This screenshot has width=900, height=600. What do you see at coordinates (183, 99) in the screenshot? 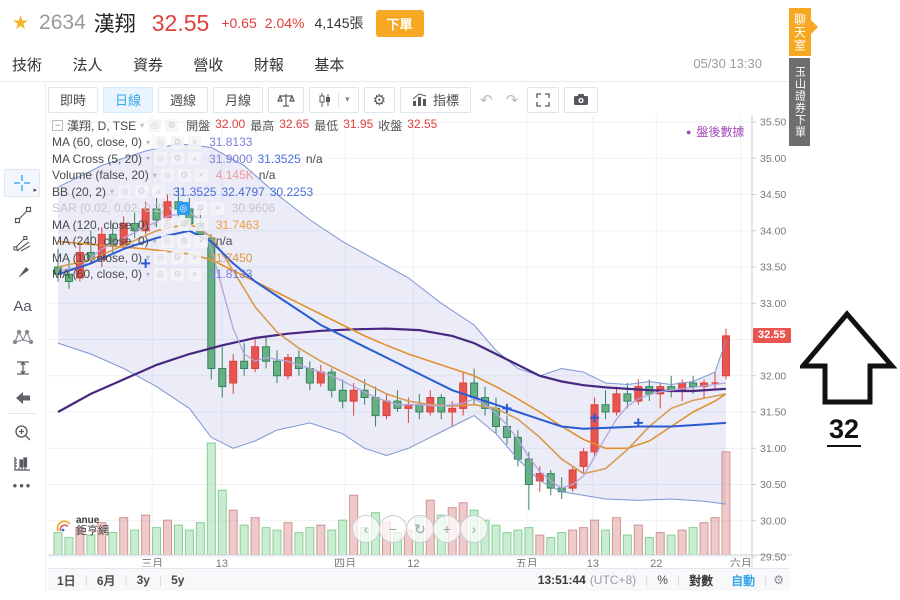
I see `interval-weekly-button: 週線` at bounding box center [183, 99].